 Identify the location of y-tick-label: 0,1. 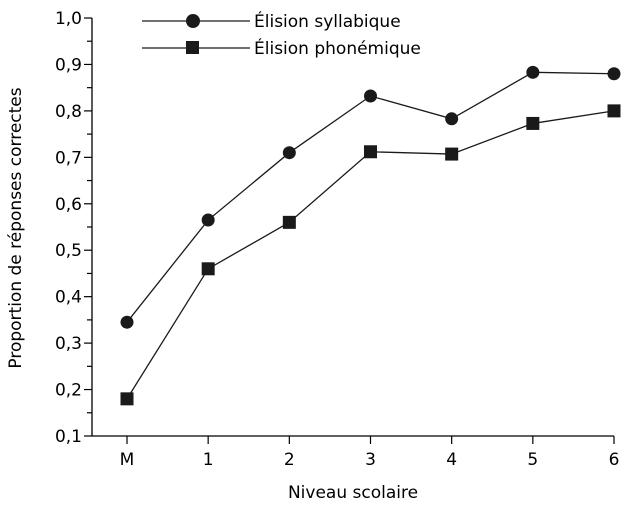
(68, 437).